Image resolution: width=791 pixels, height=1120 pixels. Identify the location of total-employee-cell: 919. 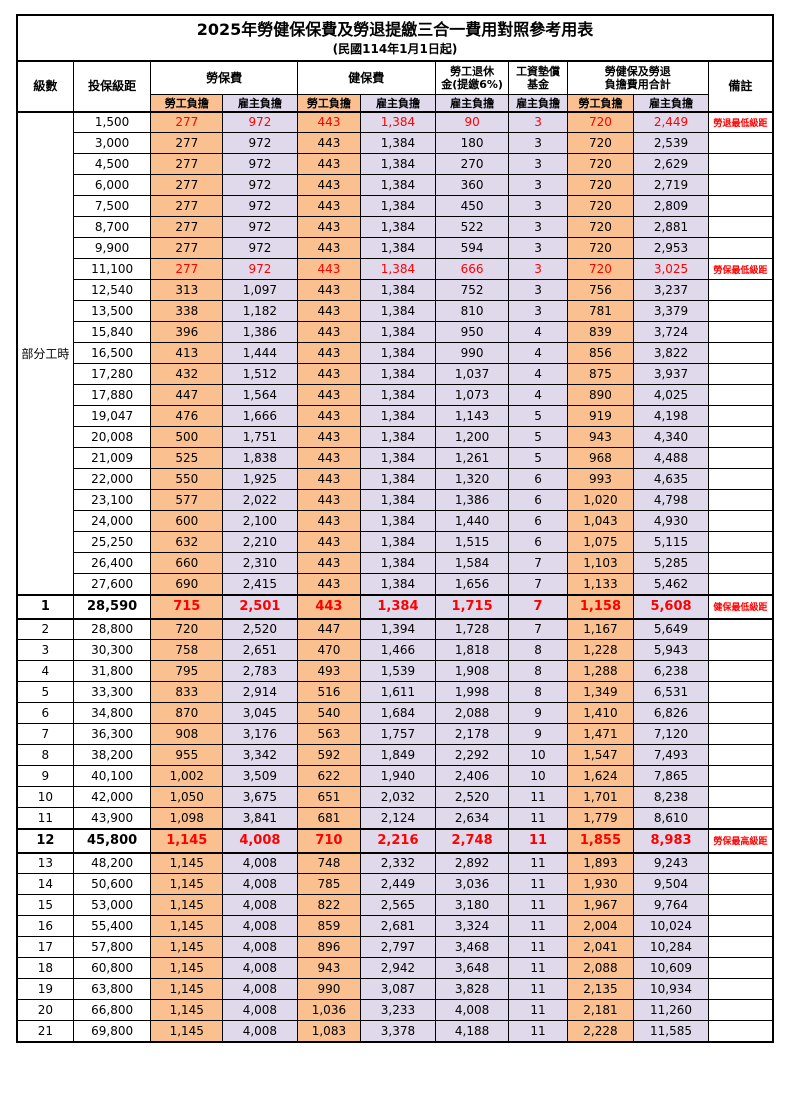
(600, 416).